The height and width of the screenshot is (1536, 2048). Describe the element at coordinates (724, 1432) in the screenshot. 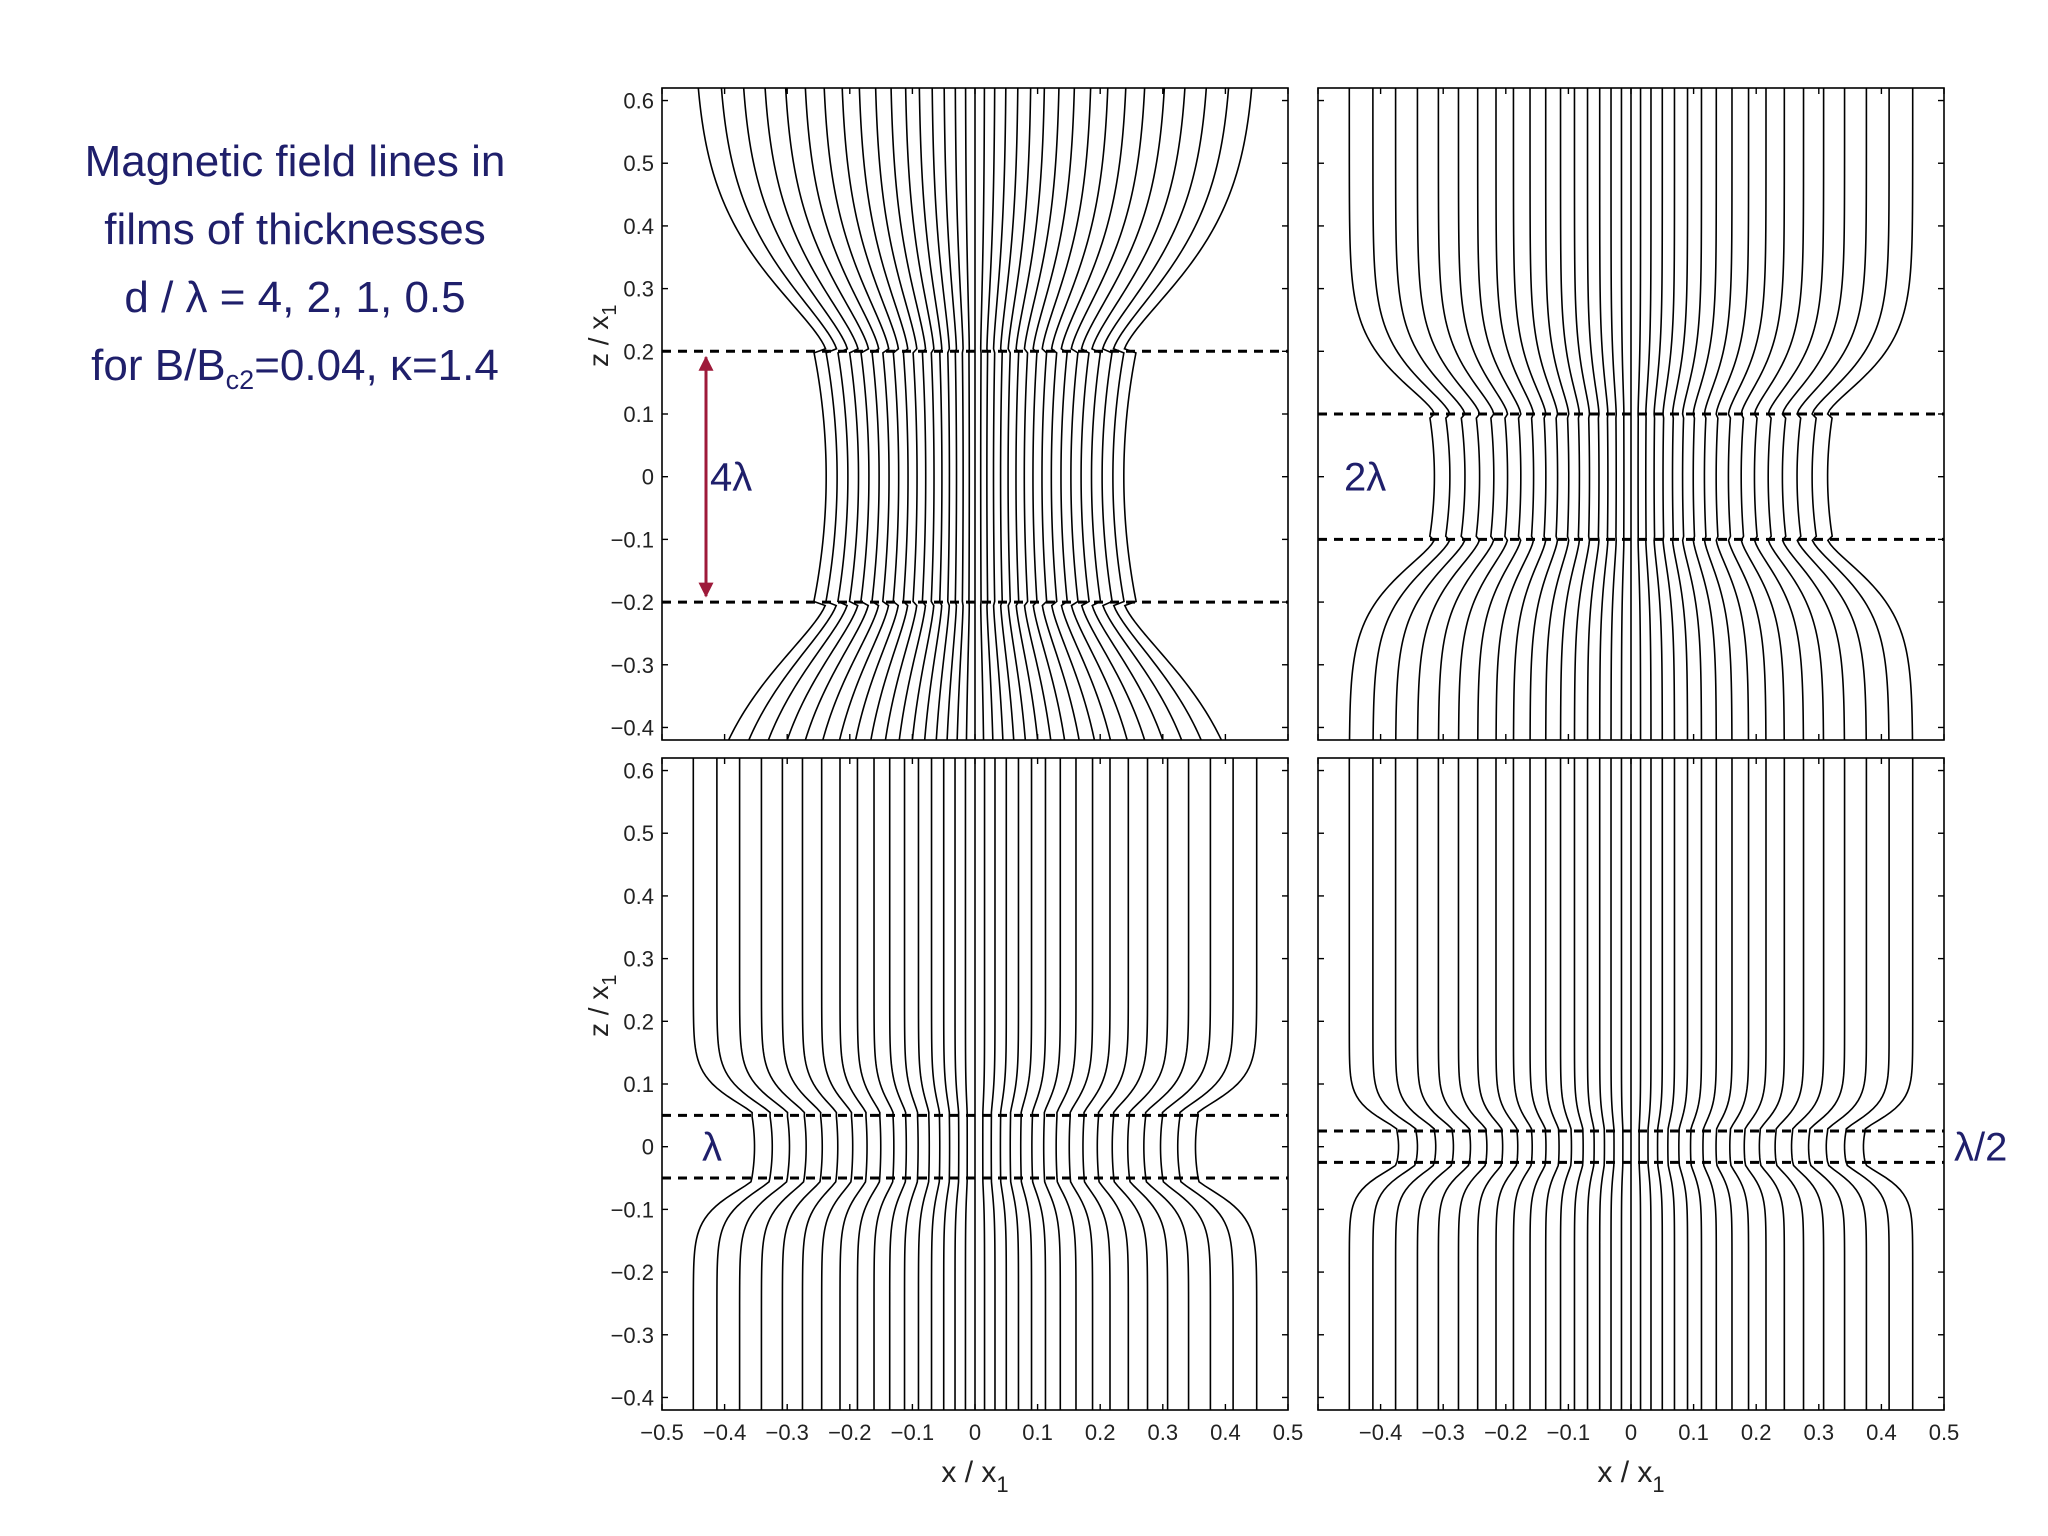

I see `x-tick-label: −0.4` at that location.